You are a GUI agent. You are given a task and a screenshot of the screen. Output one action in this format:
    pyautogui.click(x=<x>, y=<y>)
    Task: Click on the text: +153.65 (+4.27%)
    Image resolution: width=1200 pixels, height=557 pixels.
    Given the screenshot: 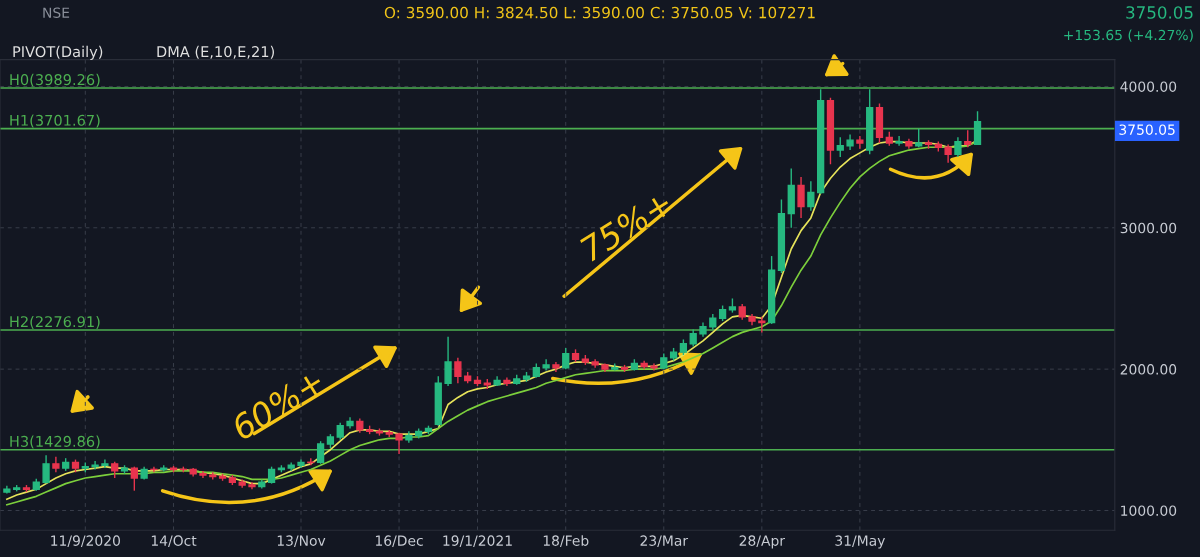 What is the action you would take?
    pyautogui.click(x=1128, y=35)
    